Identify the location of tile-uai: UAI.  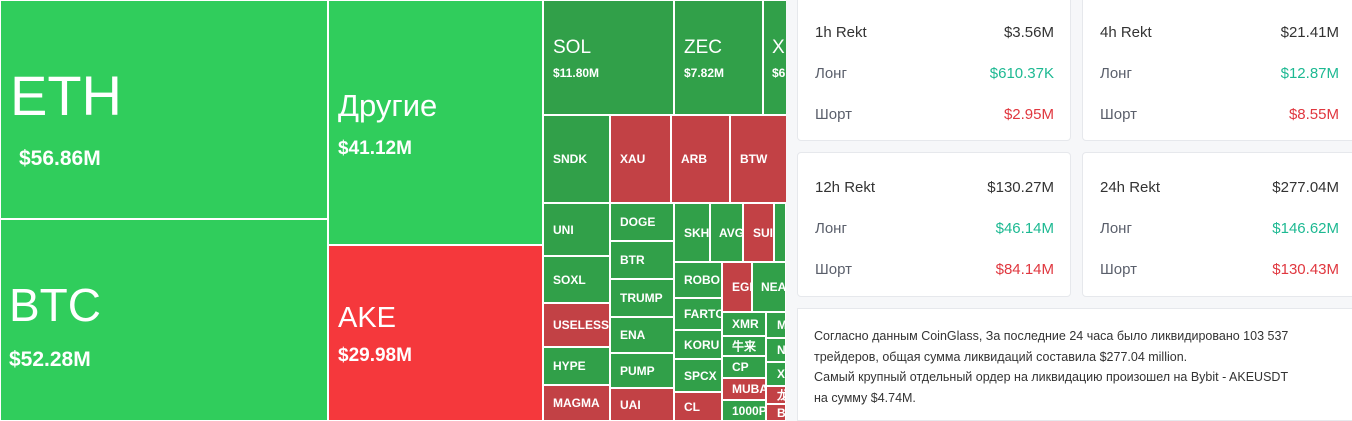
(642, 404).